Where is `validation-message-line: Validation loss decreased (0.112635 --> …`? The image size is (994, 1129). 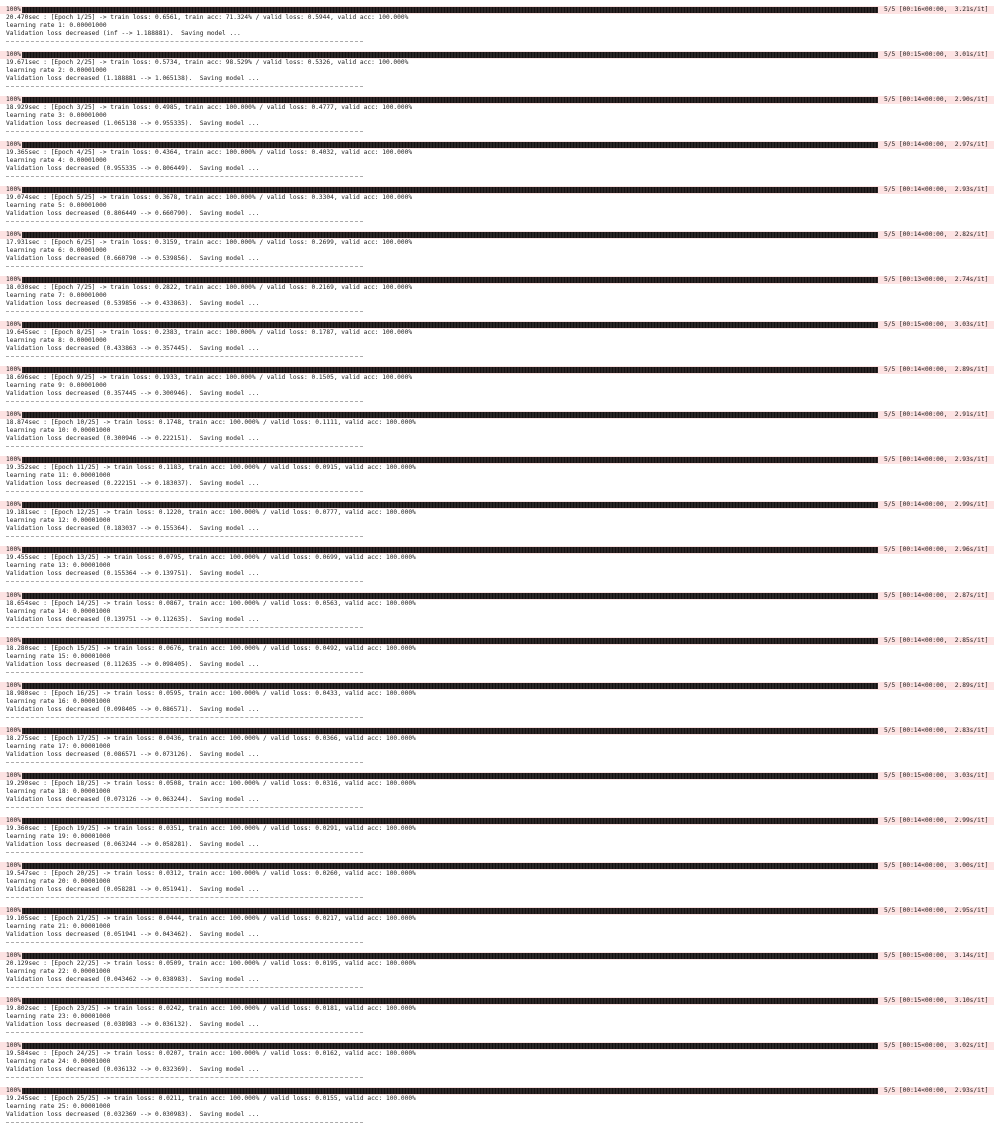
validation-message-line: Validation loss decreased (0.112635 --> … is located at coordinates (133, 664).